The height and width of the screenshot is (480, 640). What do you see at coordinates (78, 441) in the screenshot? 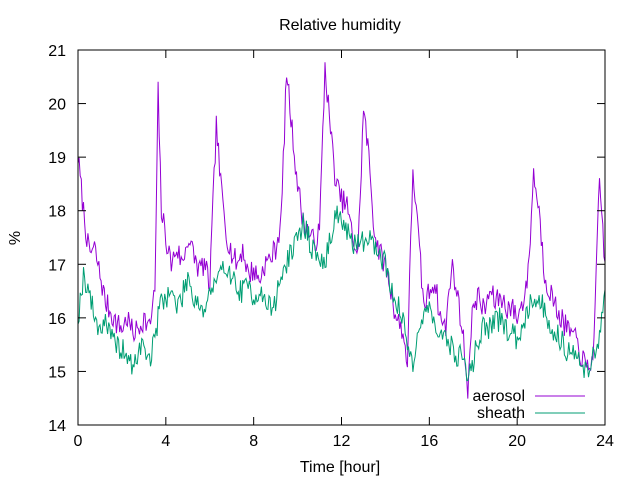
I see `x-tick-label: 0` at bounding box center [78, 441].